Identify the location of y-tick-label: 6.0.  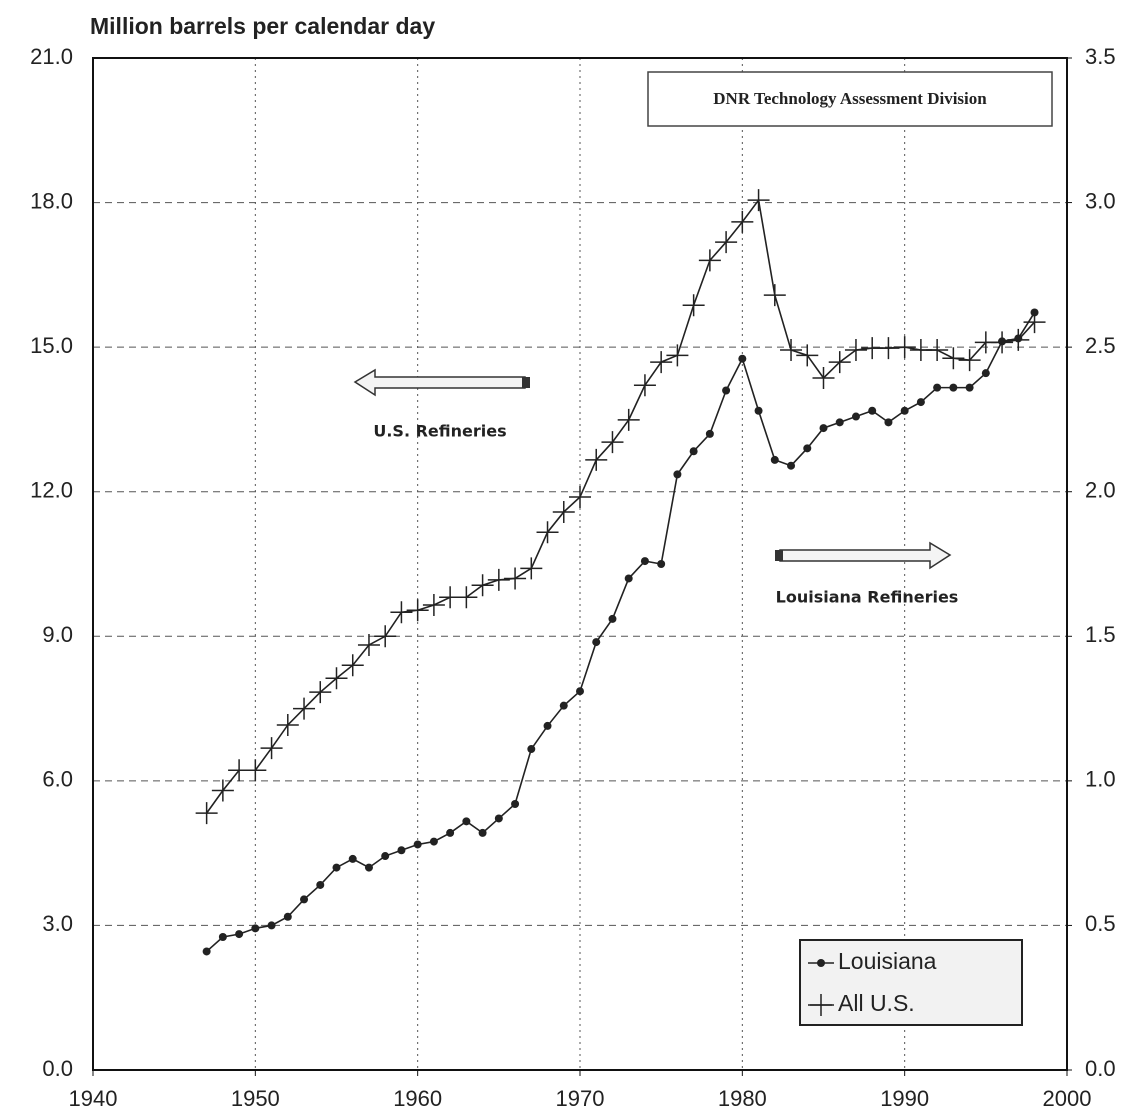
(57, 779).